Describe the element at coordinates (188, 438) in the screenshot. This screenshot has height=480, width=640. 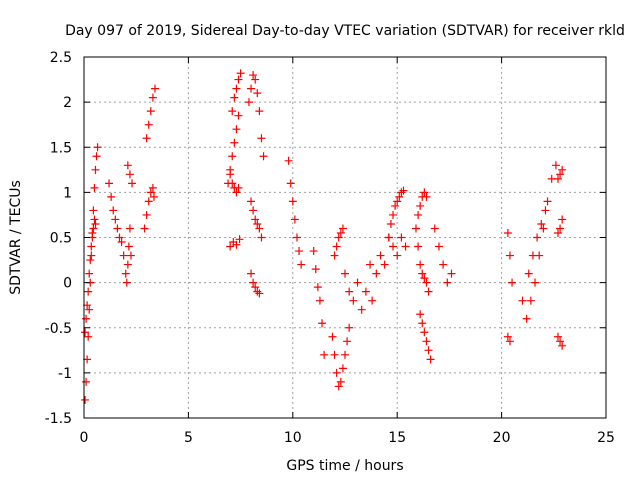
I see `x-tick-label: 5` at that location.